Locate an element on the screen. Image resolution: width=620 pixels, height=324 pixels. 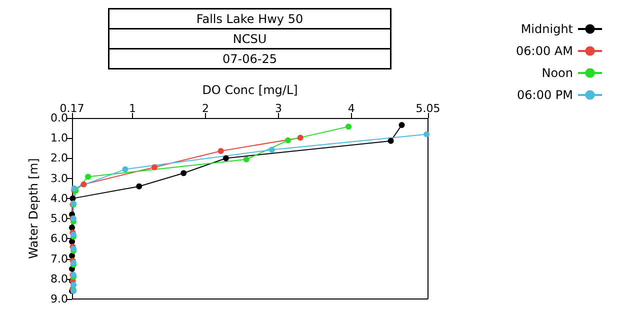
legend-label: Noon is located at coordinates (557, 73).